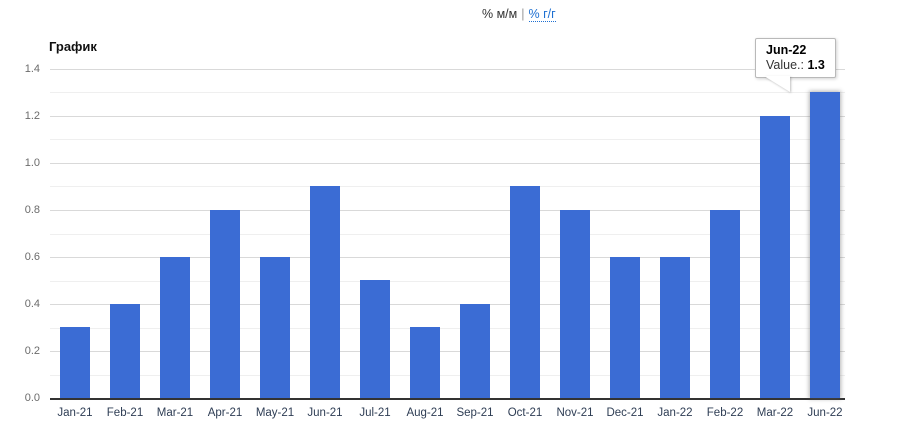 This screenshot has height=430, width=900. I want to click on x-axis-label: Jan-21, so click(75, 413).